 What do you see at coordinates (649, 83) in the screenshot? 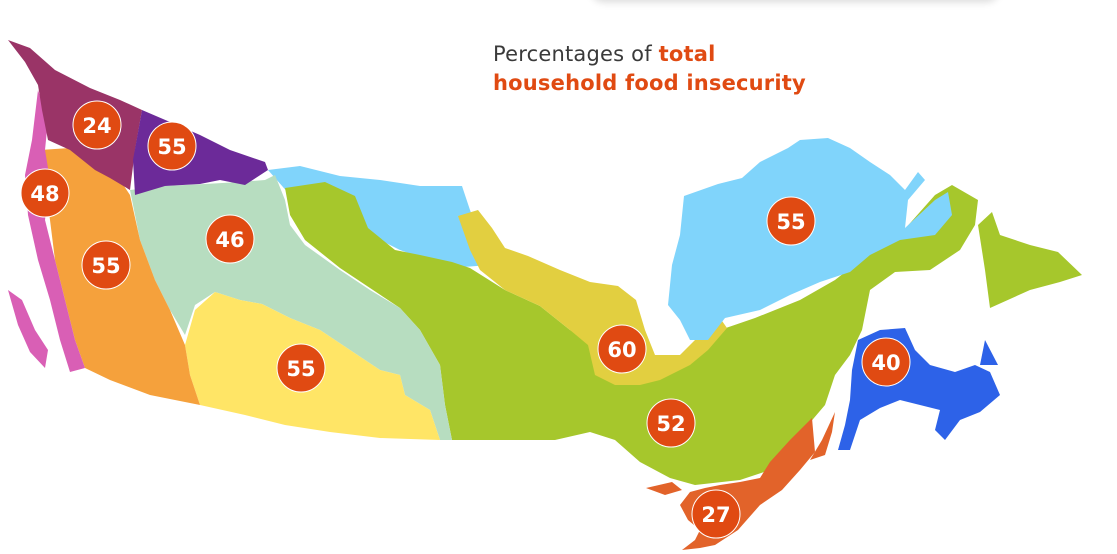
I see `legend-emphasis-line2: household food insecurity` at bounding box center [649, 83].